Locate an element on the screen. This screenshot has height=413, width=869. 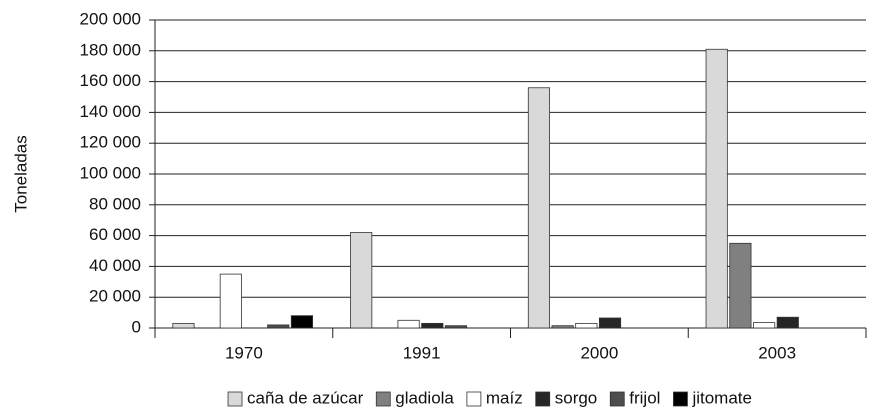
legend-label: jitomate is located at coordinates (721, 397).